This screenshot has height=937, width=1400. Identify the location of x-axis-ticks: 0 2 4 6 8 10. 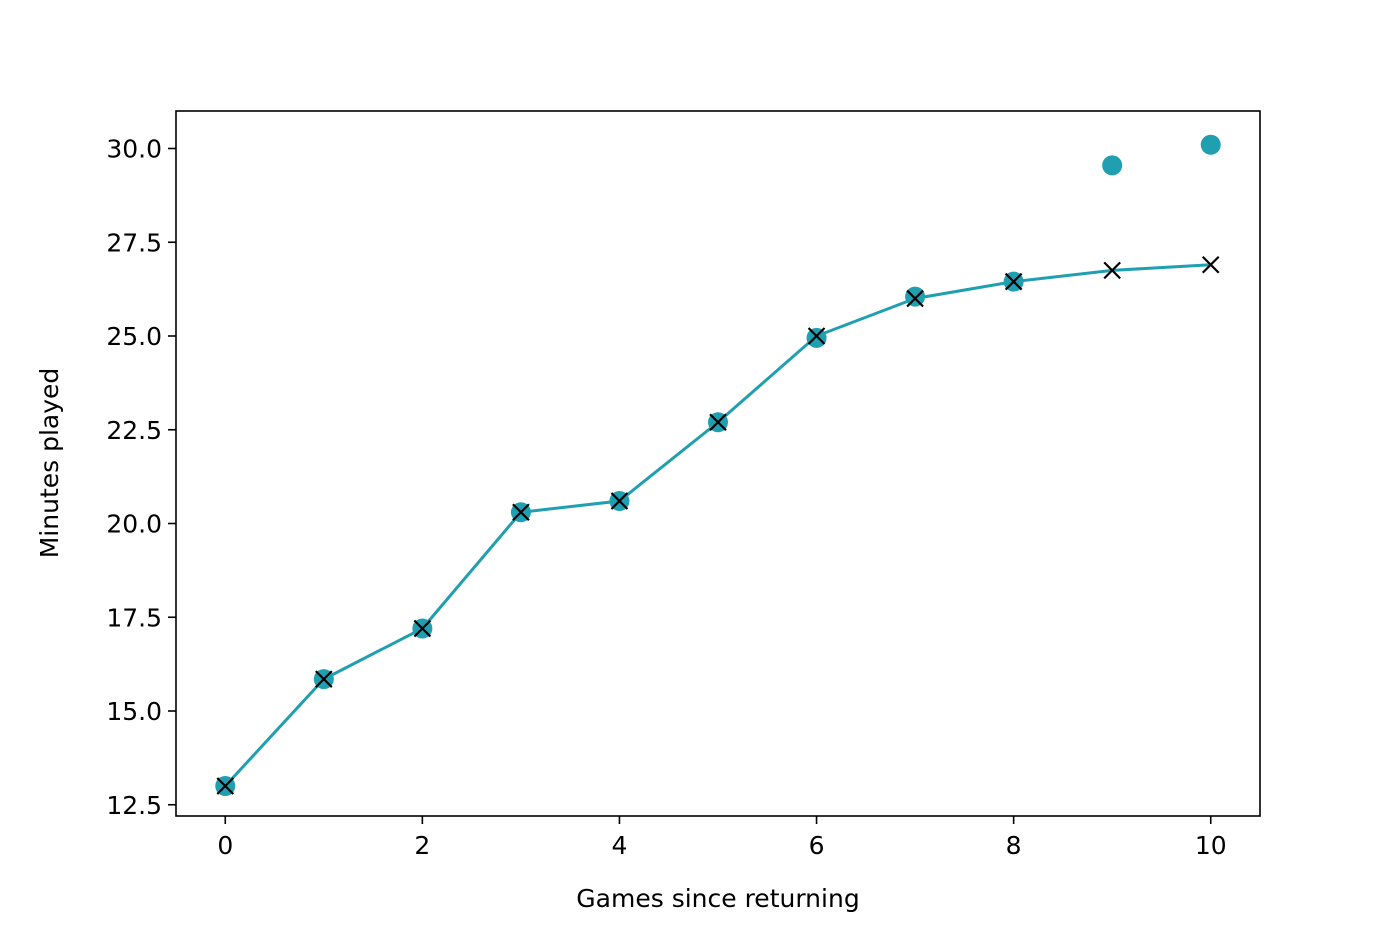
(722, 838).